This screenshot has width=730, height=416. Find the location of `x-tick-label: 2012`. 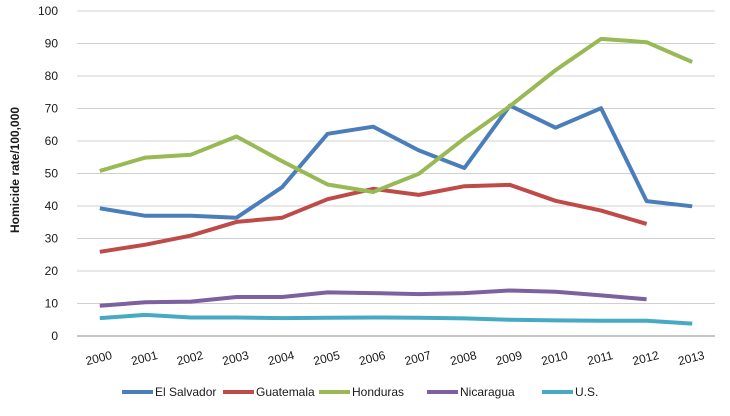

x-tick-label: 2012 is located at coordinates (646, 358).